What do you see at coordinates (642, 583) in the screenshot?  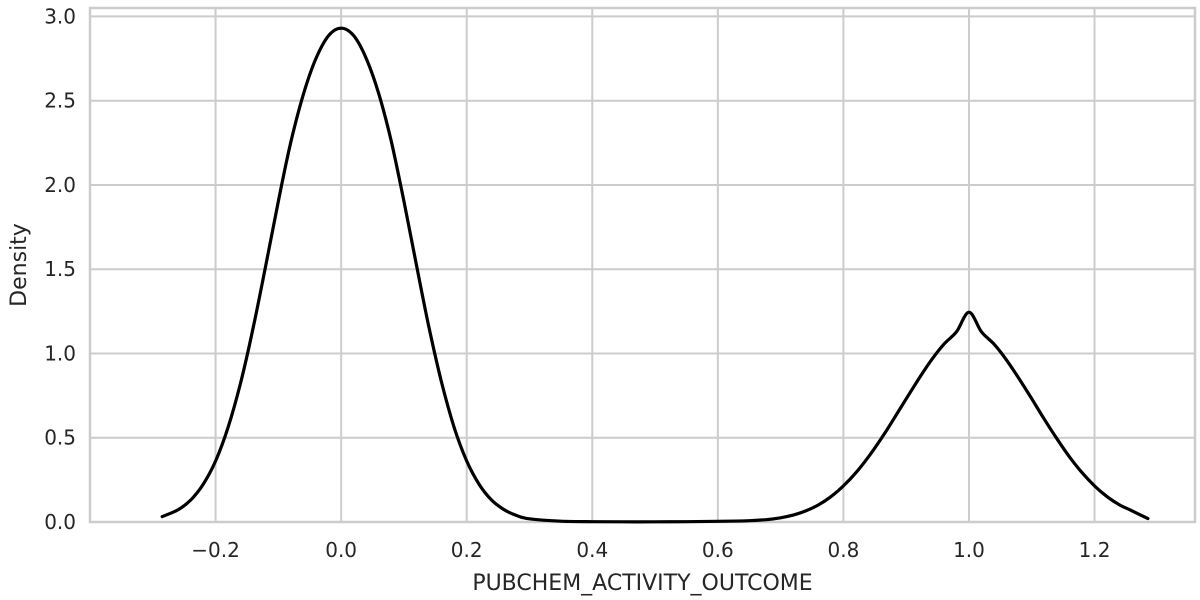 I see `x-axis-label: PUBCHEM_ACTIVITY_OUTCOME` at bounding box center [642, 583].